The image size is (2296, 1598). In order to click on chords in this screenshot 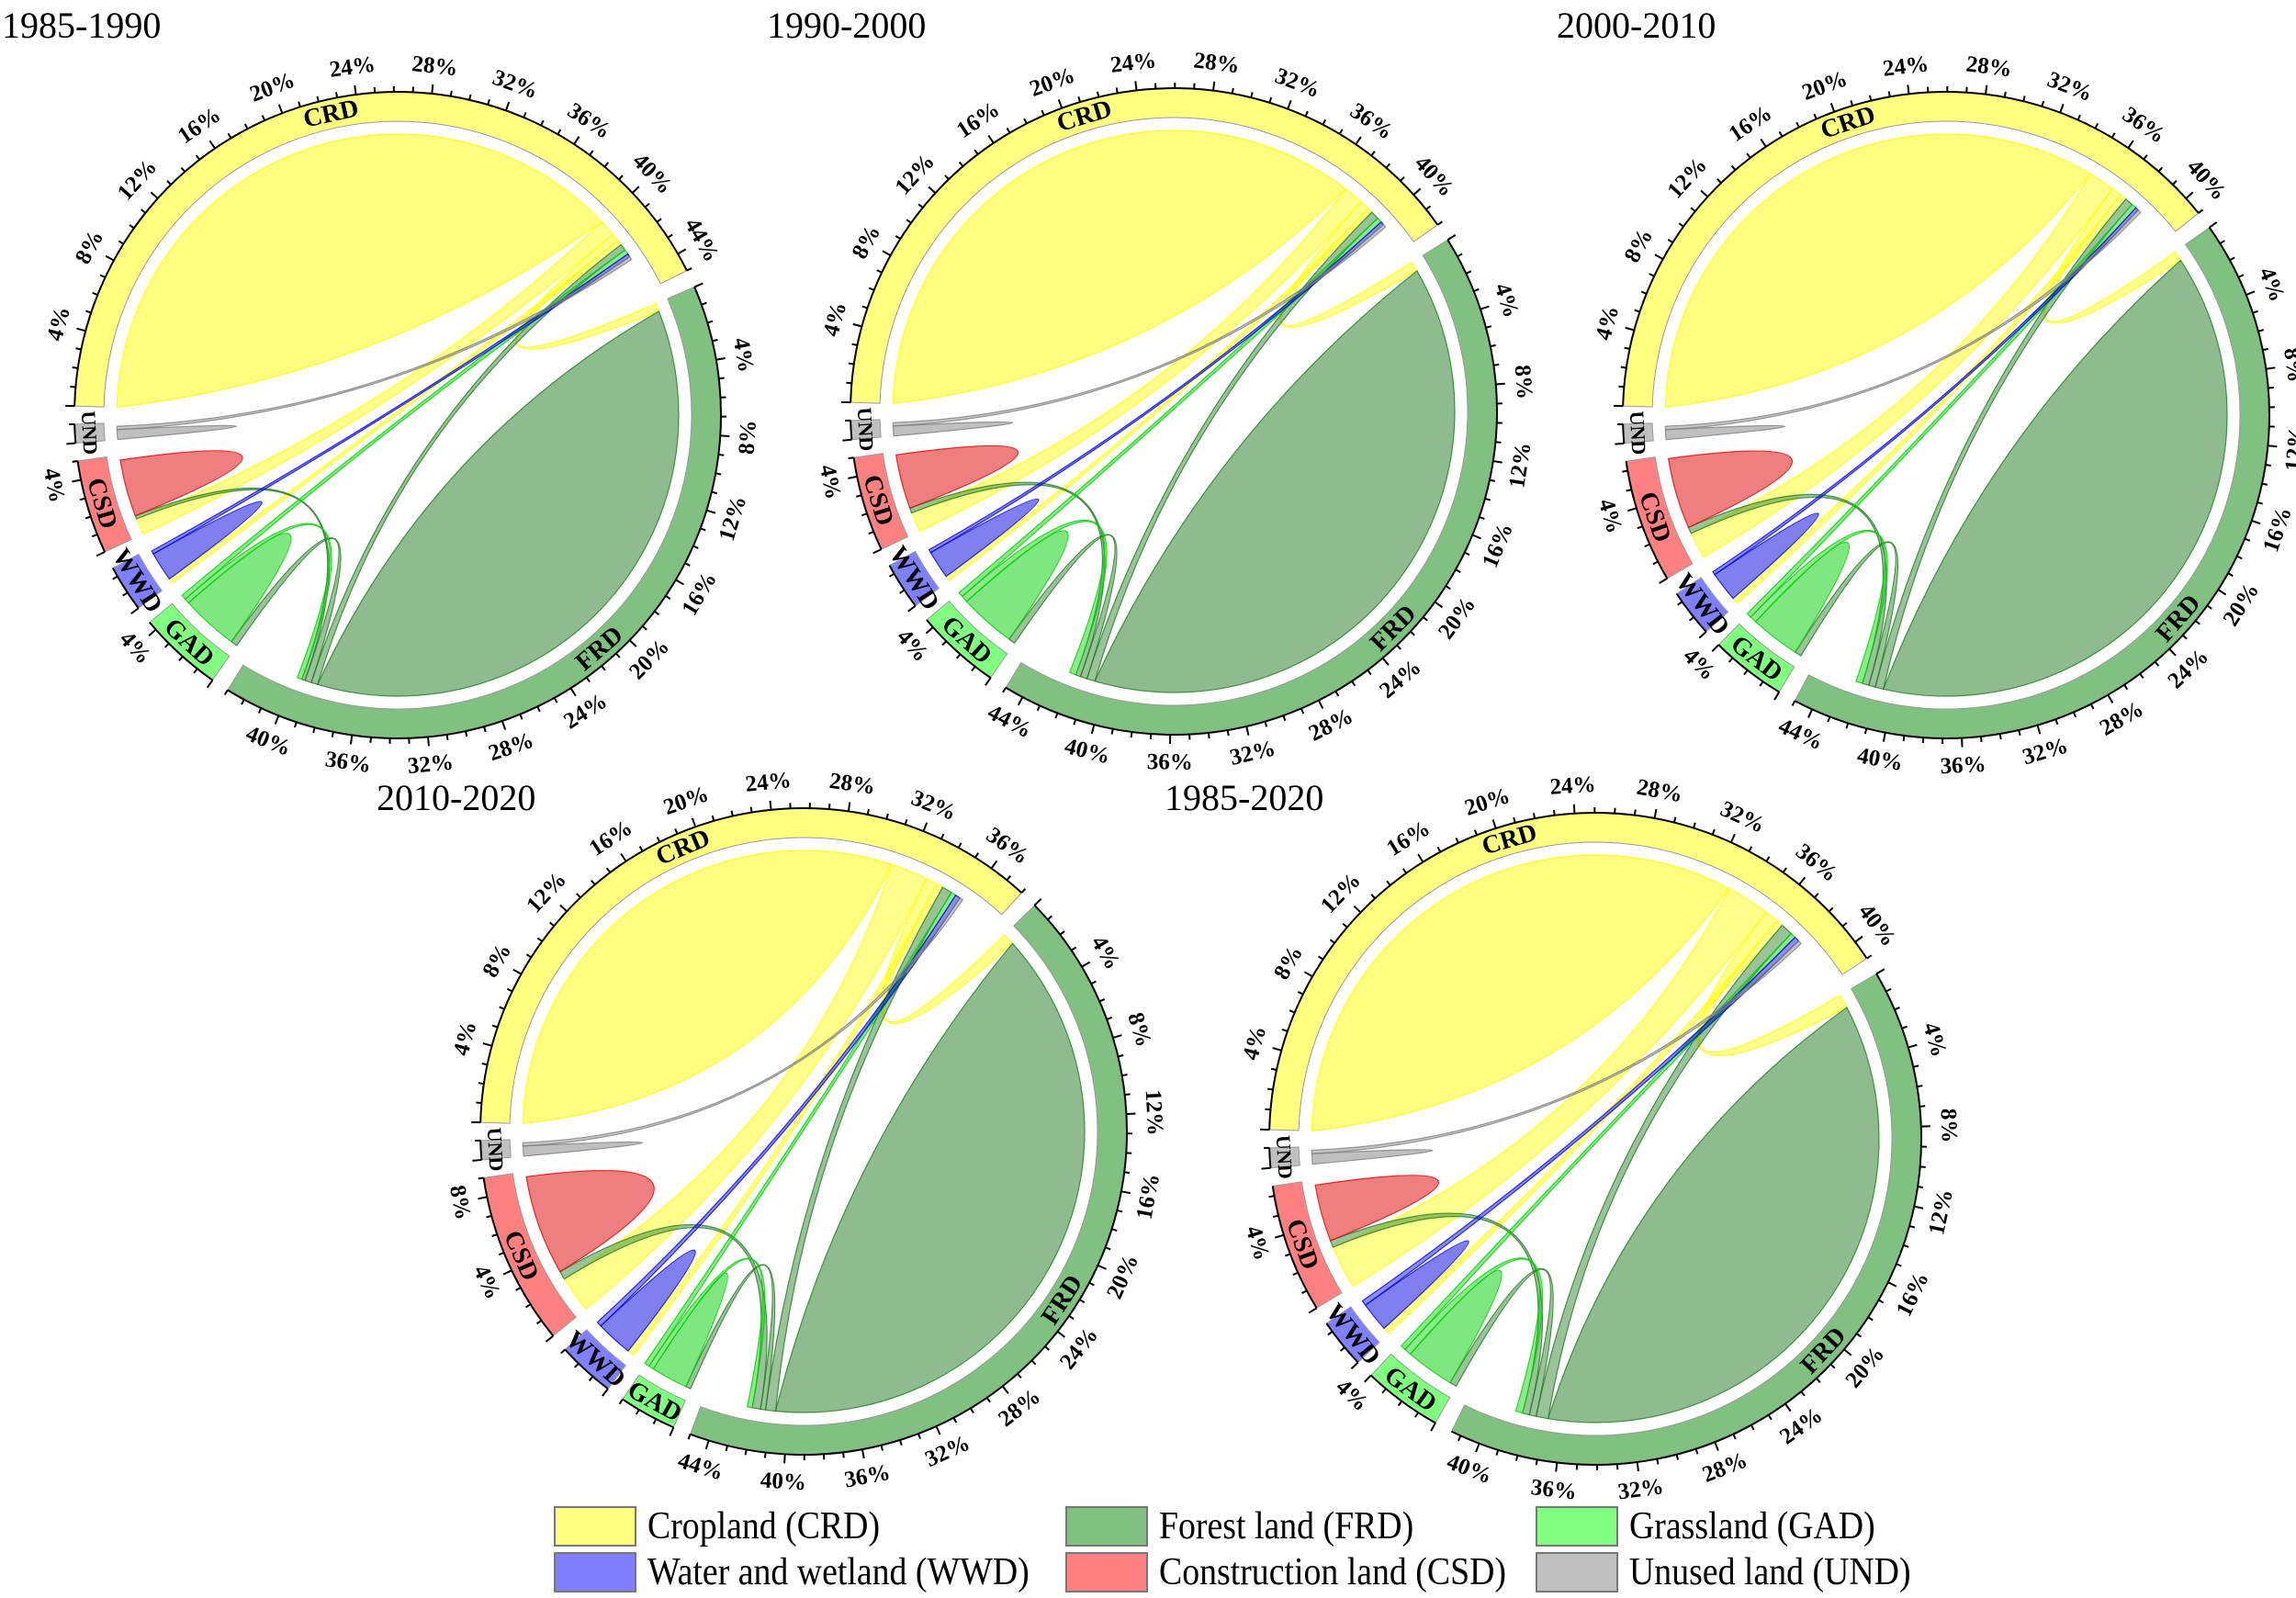, I will do `click(804, 1131)`.